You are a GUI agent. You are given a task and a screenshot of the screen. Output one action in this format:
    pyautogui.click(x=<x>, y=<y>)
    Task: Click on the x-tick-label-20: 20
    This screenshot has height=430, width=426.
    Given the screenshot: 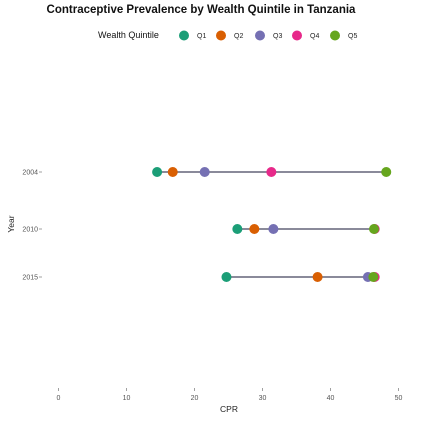 What is the action you would take?
    pyautogui.click(x=195, y=398)
    